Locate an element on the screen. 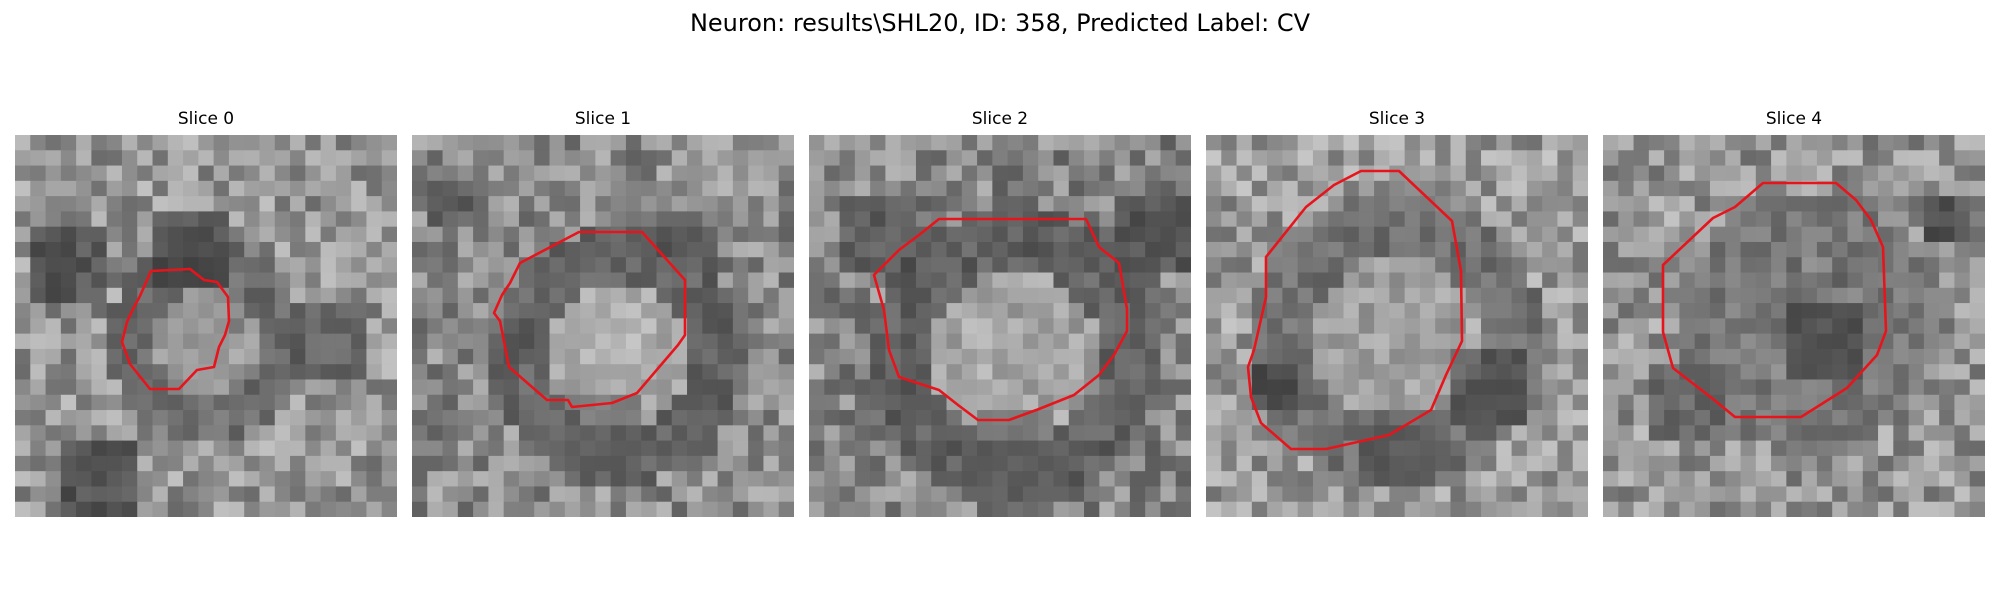  slice-title-0: Slice 0 is located at coordinates (206, 119).